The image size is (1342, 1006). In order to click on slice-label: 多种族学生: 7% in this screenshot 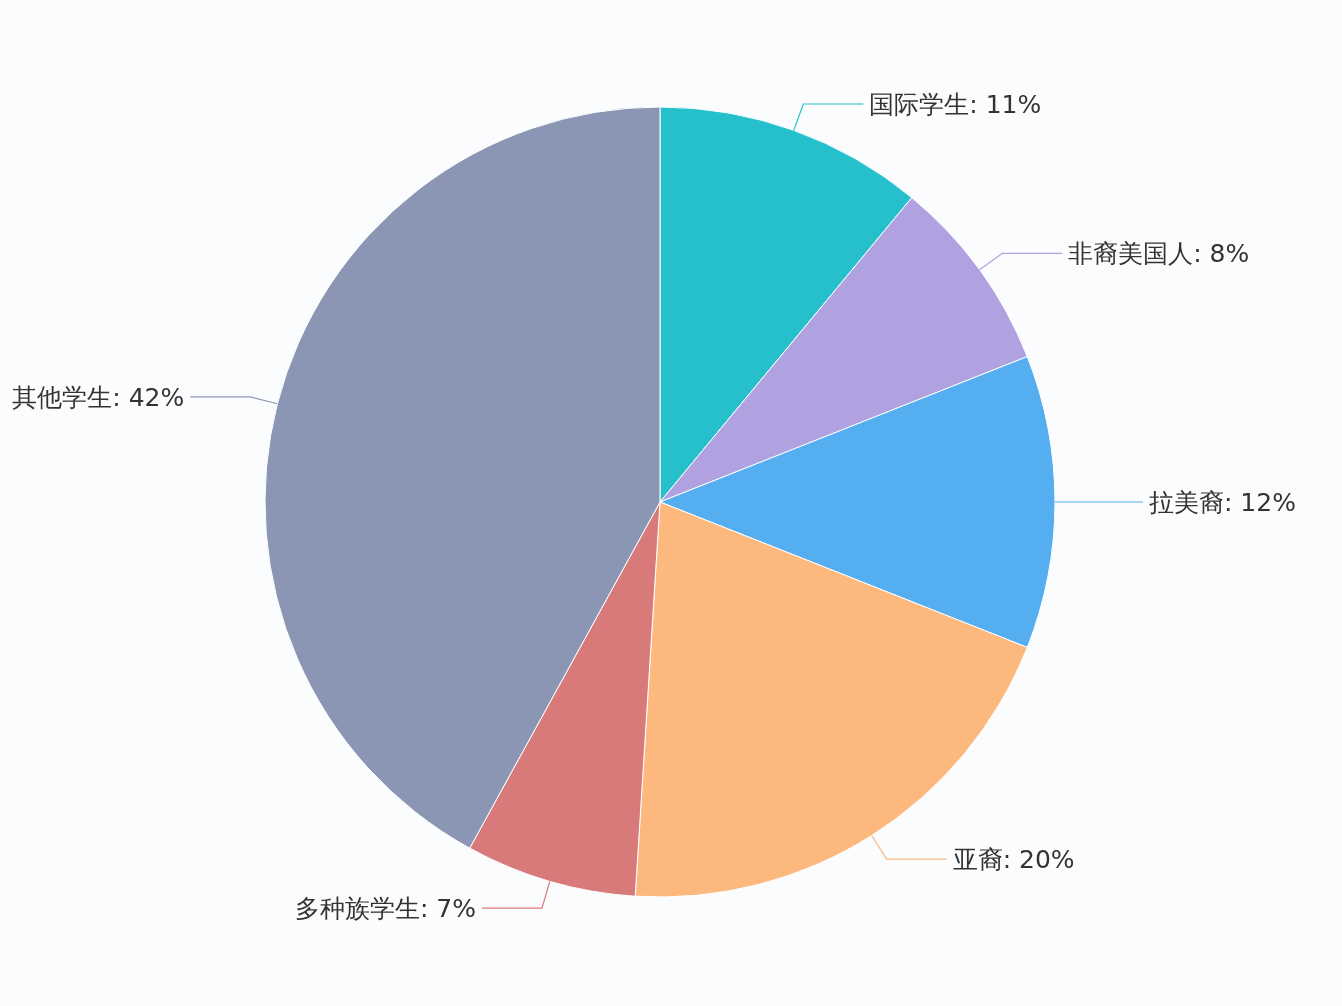, I will do `click(385, 908)`.